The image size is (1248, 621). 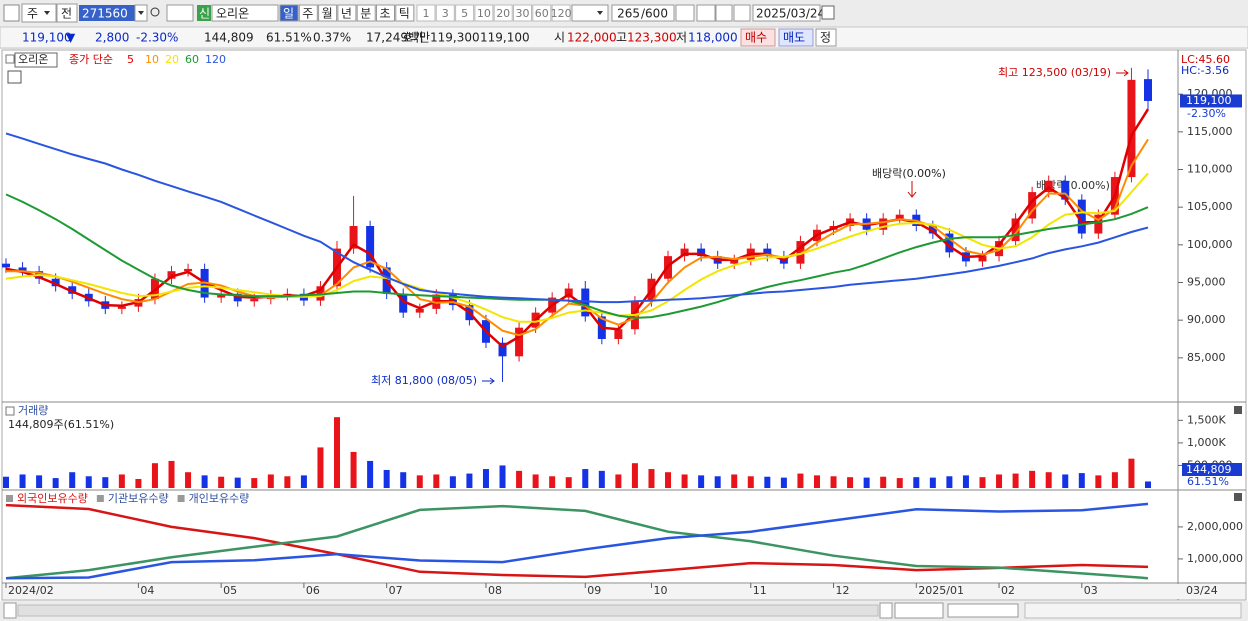 I want to click on interval-label: 1, so click(x=426, y=13).